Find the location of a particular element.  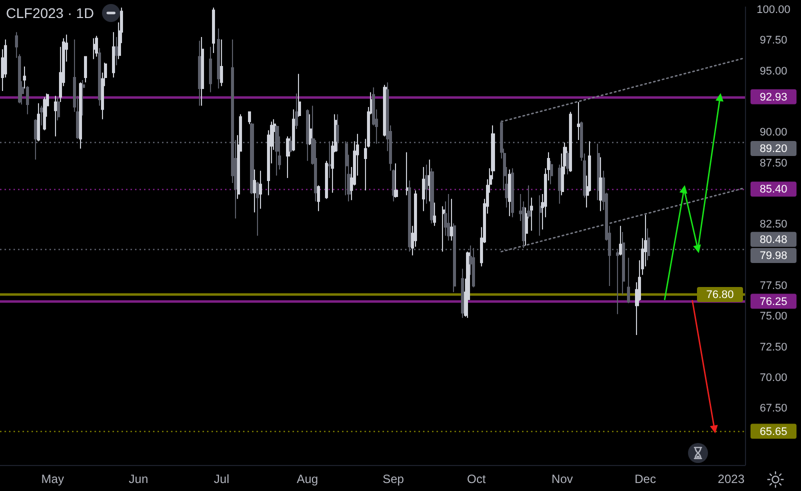

y-tick-label: 87.50 is located at coordinates (774, 163).